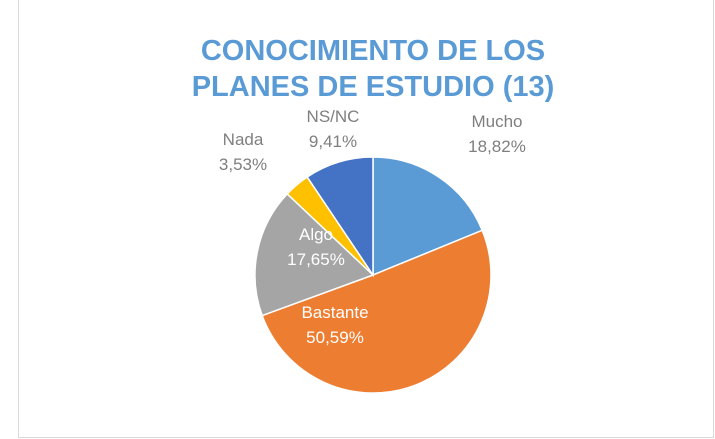 Image resolution: width=715 pixels, height=439 pixels. Describe the element at coordinates (497, 134) in the screenshot. I see `data-label: Mucho 18,82%` at that location.